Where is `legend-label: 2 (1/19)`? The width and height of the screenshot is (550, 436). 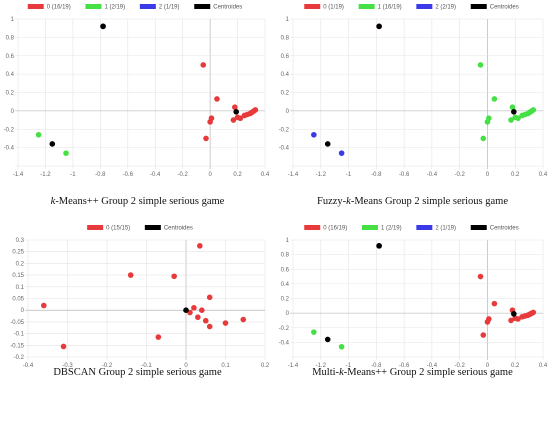 legend-label: 2 (1/19) is located at coordinates (169, 8).